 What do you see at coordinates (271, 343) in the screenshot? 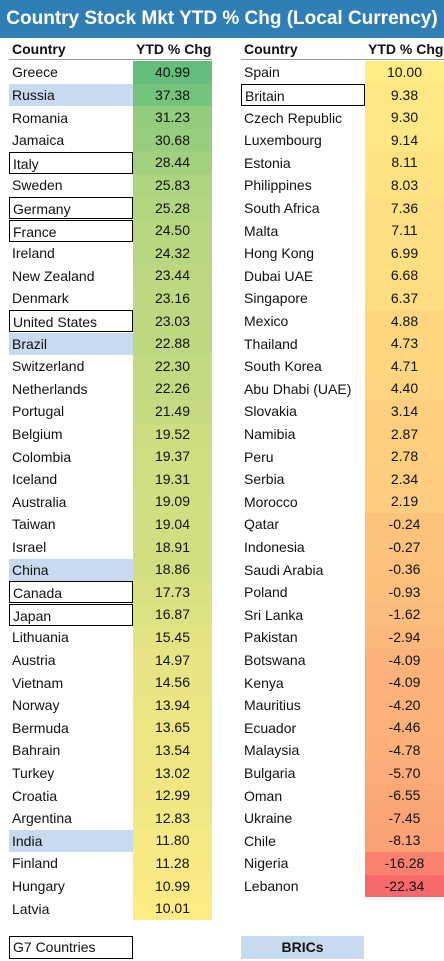
I see `country-name: Thailand` at bounding box center [271, 343].